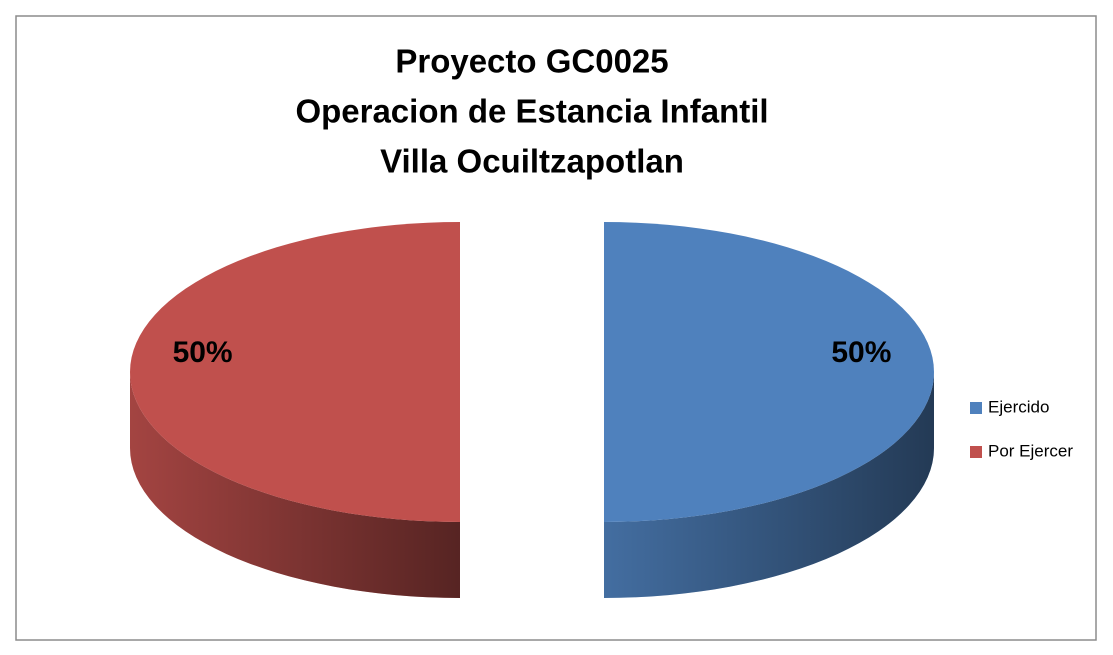 The image size is (1113, 655). Describe the element at coordinates (532, 161) in the screenshot. I see `title-line: Villa Ocuiltzapotlan` at that location.